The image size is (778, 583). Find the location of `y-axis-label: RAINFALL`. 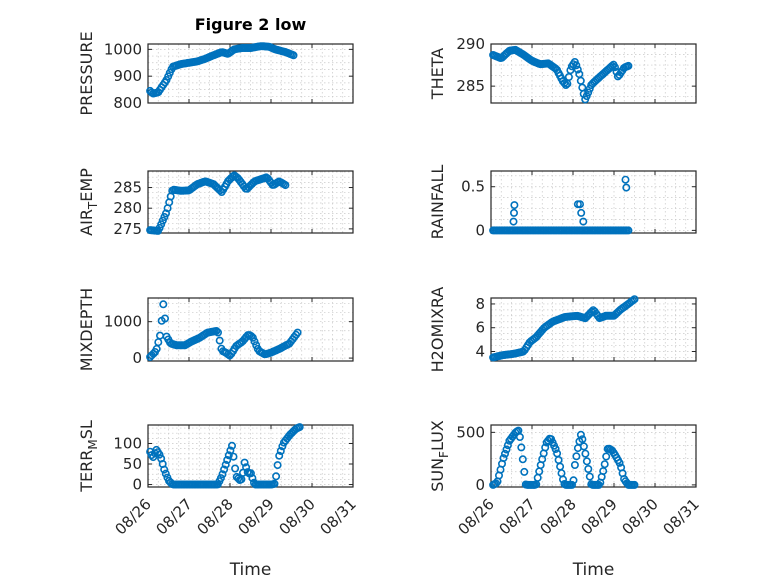

y-axis-label: RAINFALL is located at coordinates (437, 202).